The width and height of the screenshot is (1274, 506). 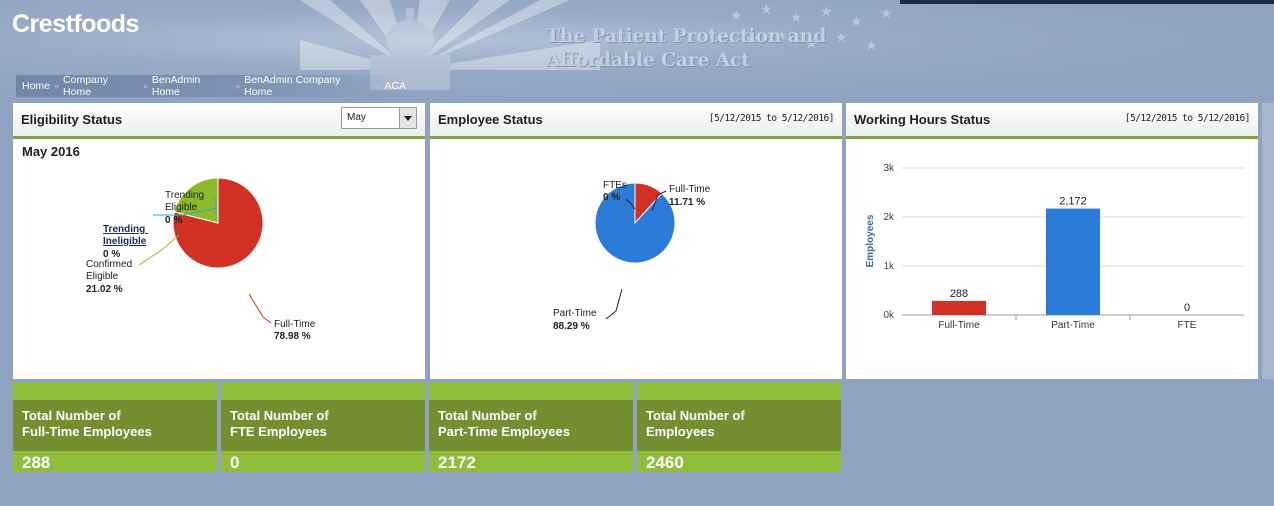 I want to click on breadcrumb-home: Home, so click(x=36, y=86).